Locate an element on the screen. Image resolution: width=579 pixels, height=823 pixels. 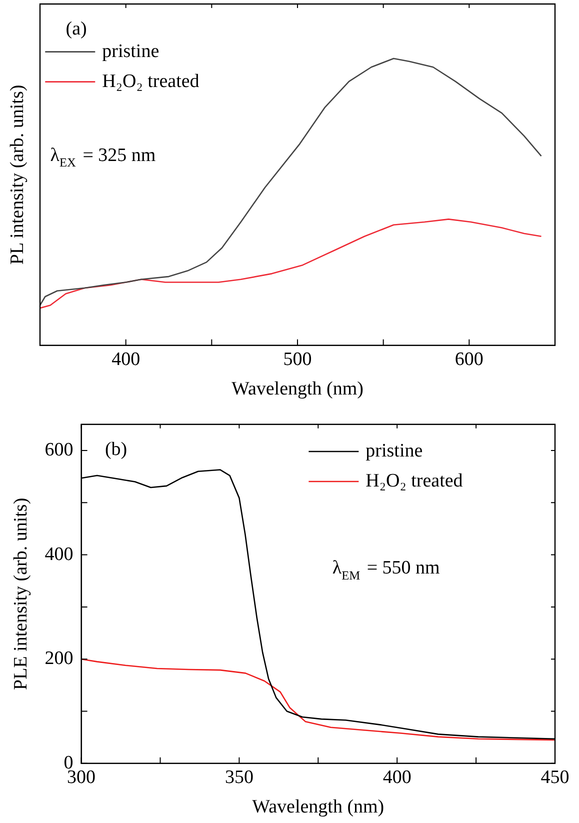
y-tick-label: 200 is located at coordinates (59, 659).